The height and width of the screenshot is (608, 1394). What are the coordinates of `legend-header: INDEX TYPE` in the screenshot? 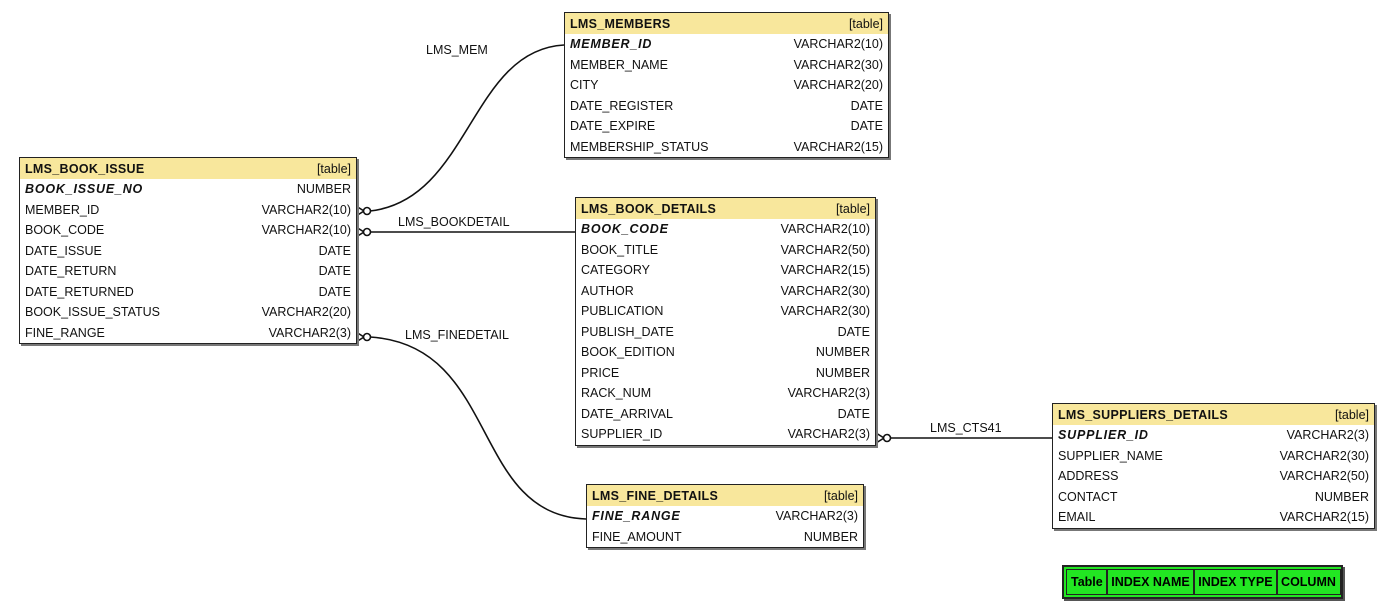 It's located at (1235, 582).